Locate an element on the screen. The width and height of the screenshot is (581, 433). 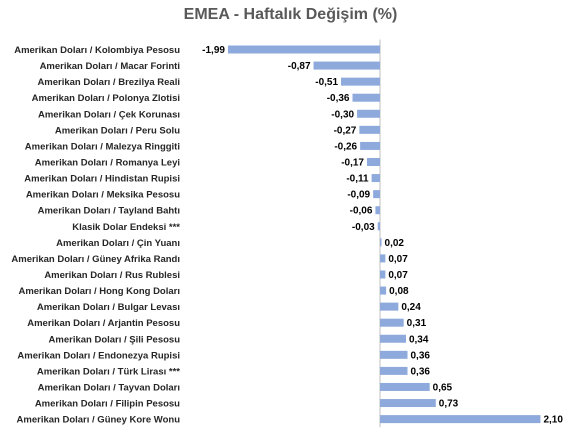
category-label: Amerikan Doları / Türk Lirası *** is located at coordinates (108, 371).